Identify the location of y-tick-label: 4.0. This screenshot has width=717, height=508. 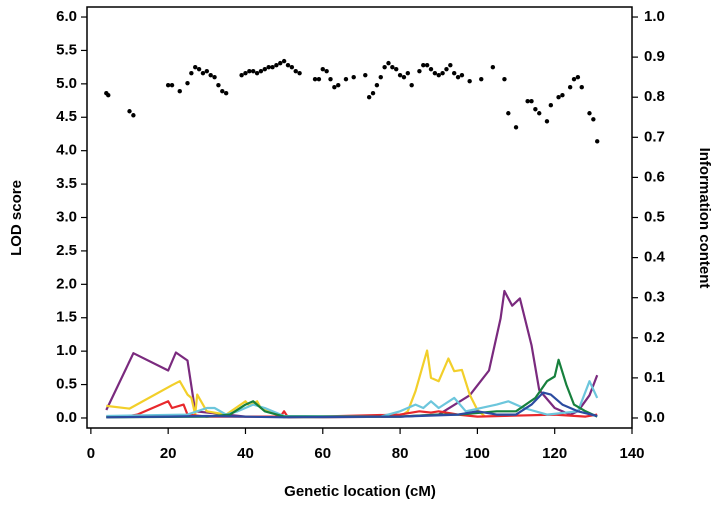
(66, 150).